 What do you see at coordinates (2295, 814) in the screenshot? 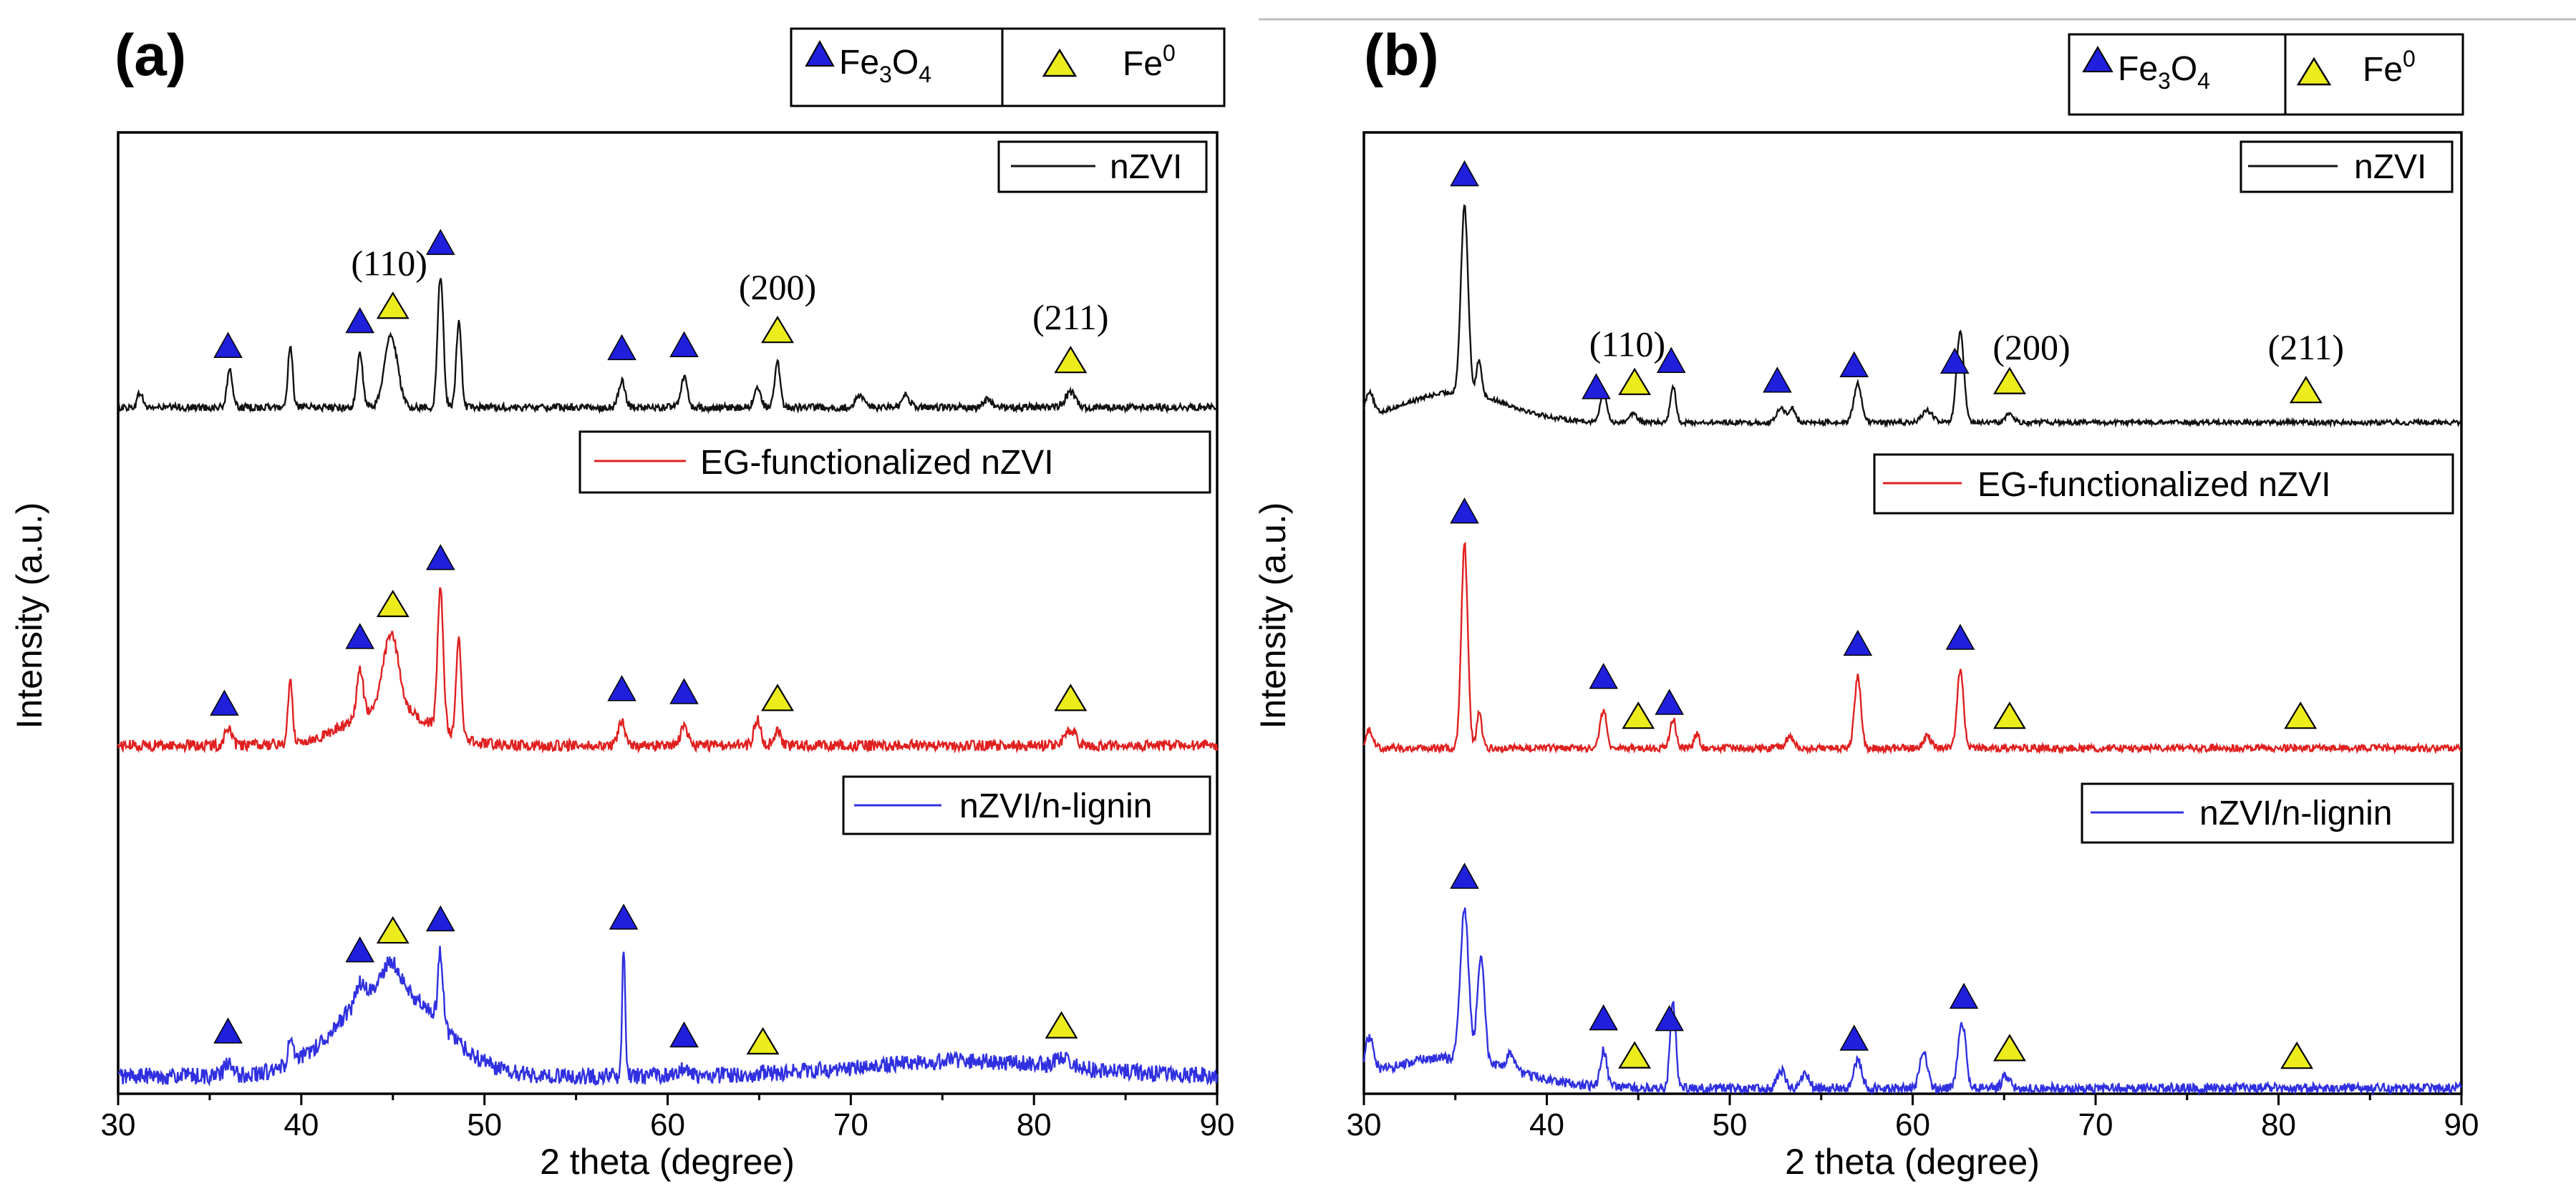
I see `panel-b-legend-lignin-label: nZVI/n-lignin` at bounding box center [2295, 814].